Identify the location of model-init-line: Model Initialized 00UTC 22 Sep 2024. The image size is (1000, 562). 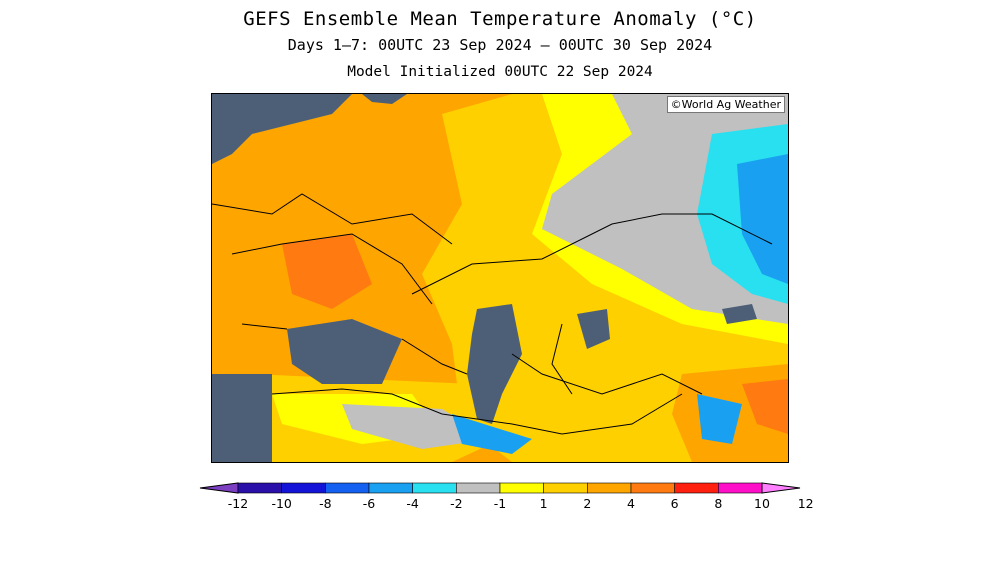
(500, 72).